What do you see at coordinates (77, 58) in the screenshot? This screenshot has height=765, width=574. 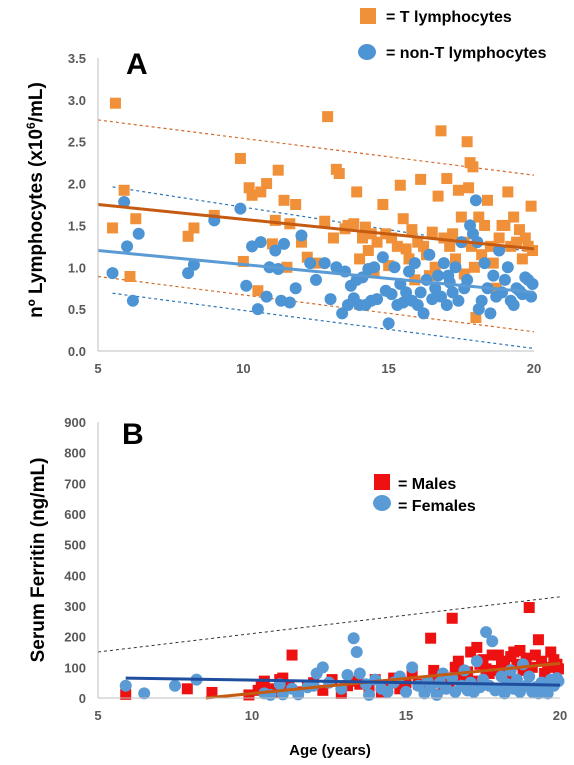 I see `y-tick-label: 3.5` at bounding box center [77, 58].